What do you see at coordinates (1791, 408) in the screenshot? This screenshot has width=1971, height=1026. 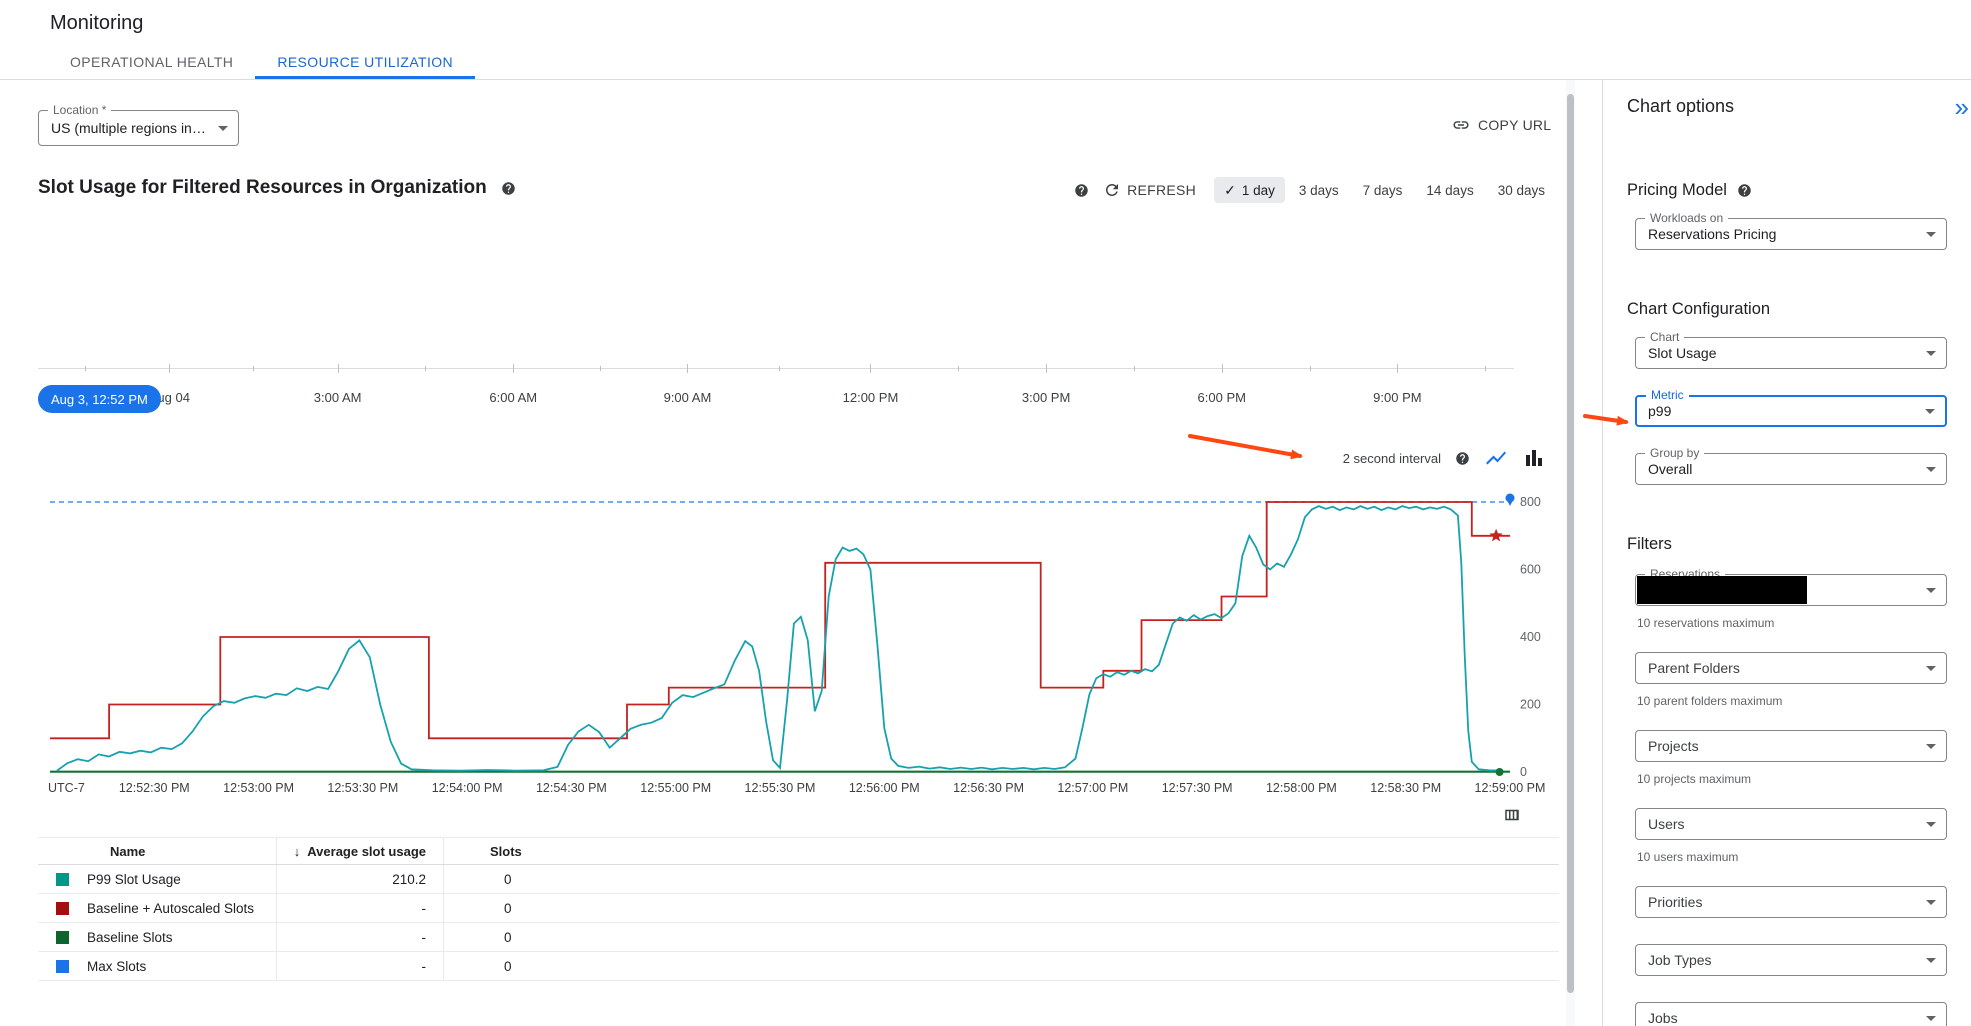 I see `metric-select: Metric p99` at bounding box center [1791, 408].